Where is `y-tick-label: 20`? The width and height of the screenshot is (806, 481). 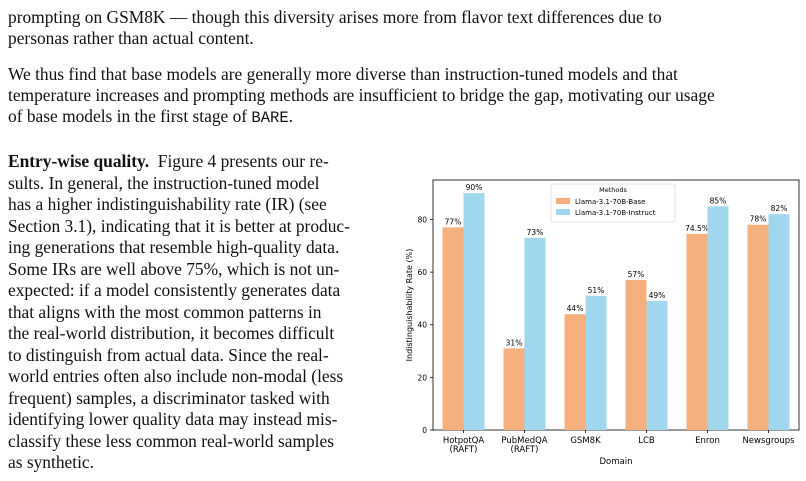
y-tick-label: 20 is located at coordinates (422, 377).